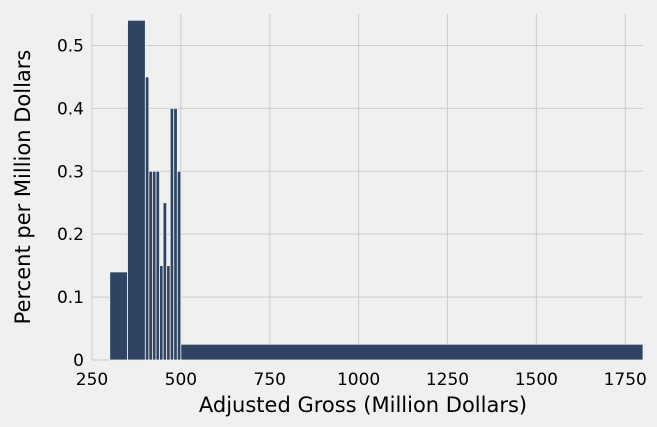 This screenshot has height=427, width=657. I want to click on x-tick-label: 1000, so click(358, 380).